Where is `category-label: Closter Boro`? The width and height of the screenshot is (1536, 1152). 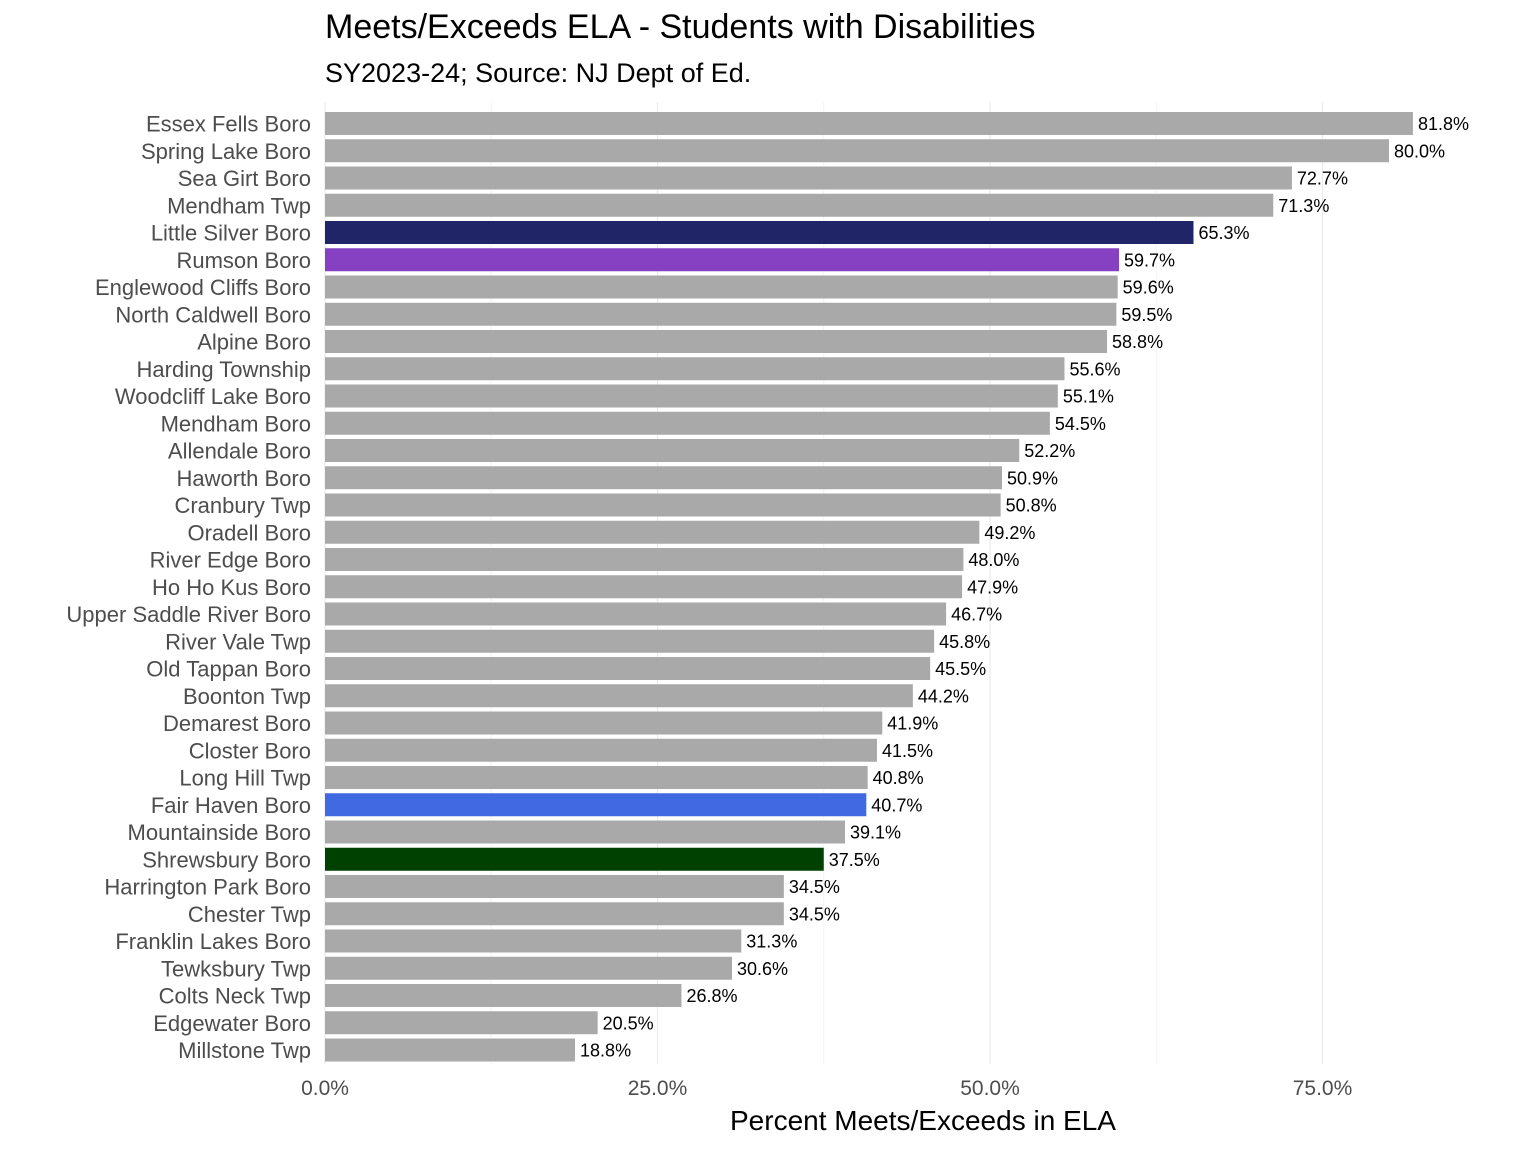
category-label: Closter Boro is located at coordinates (250, 750).